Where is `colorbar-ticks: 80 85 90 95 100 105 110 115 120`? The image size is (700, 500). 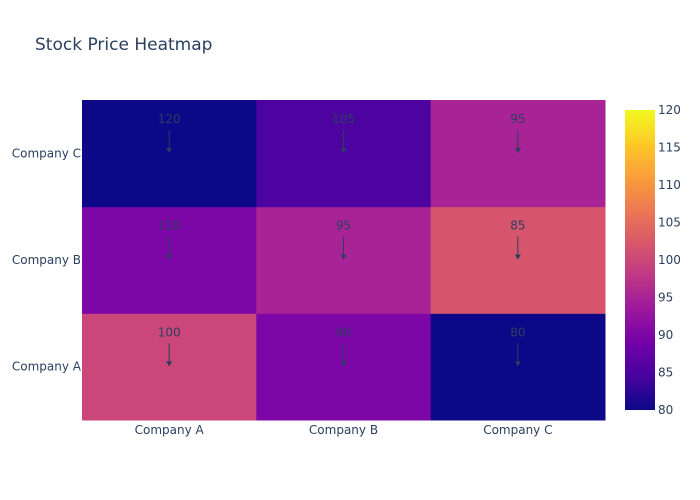
colorbar-ticks: 80 85 90 95 100 105 110 115 120 is located at coordinates (669, 260).